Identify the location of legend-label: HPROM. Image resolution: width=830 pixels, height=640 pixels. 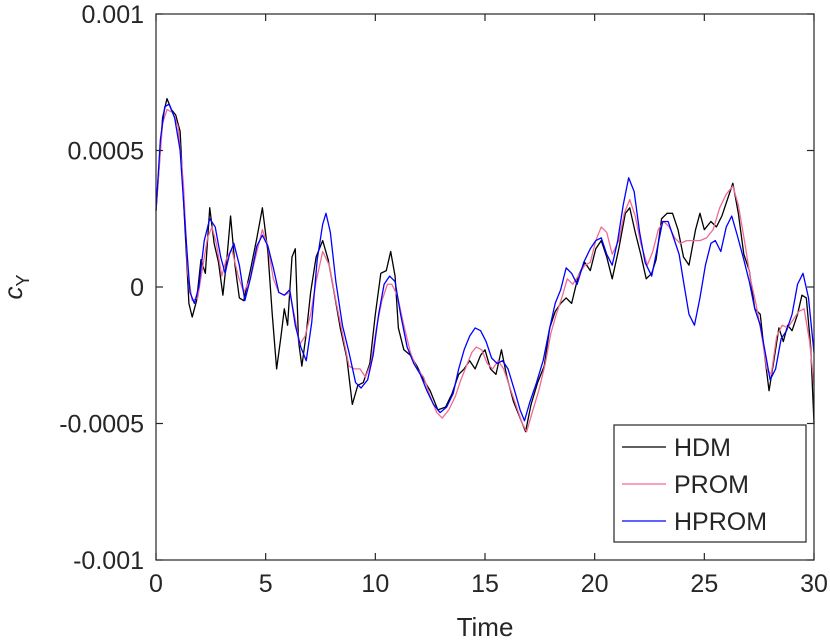
(720, 522).